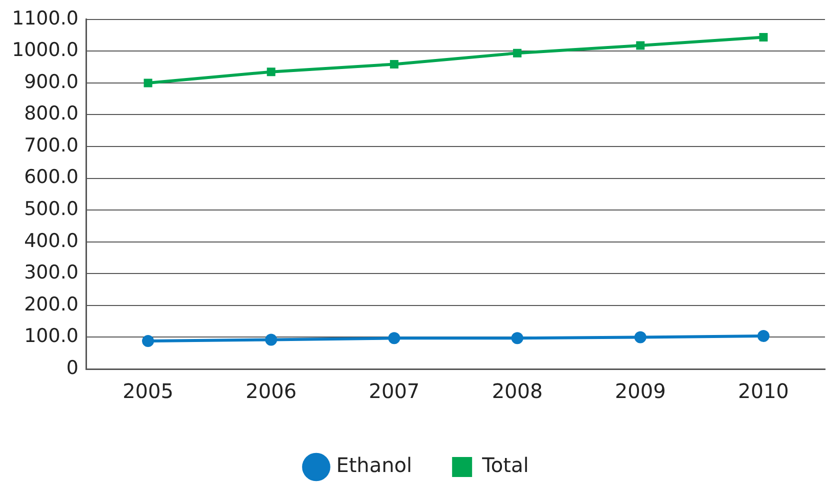  Describe the element at coordinates (51, 113) in the screenshot. I see `y-tick-label: 800.0` at that location.